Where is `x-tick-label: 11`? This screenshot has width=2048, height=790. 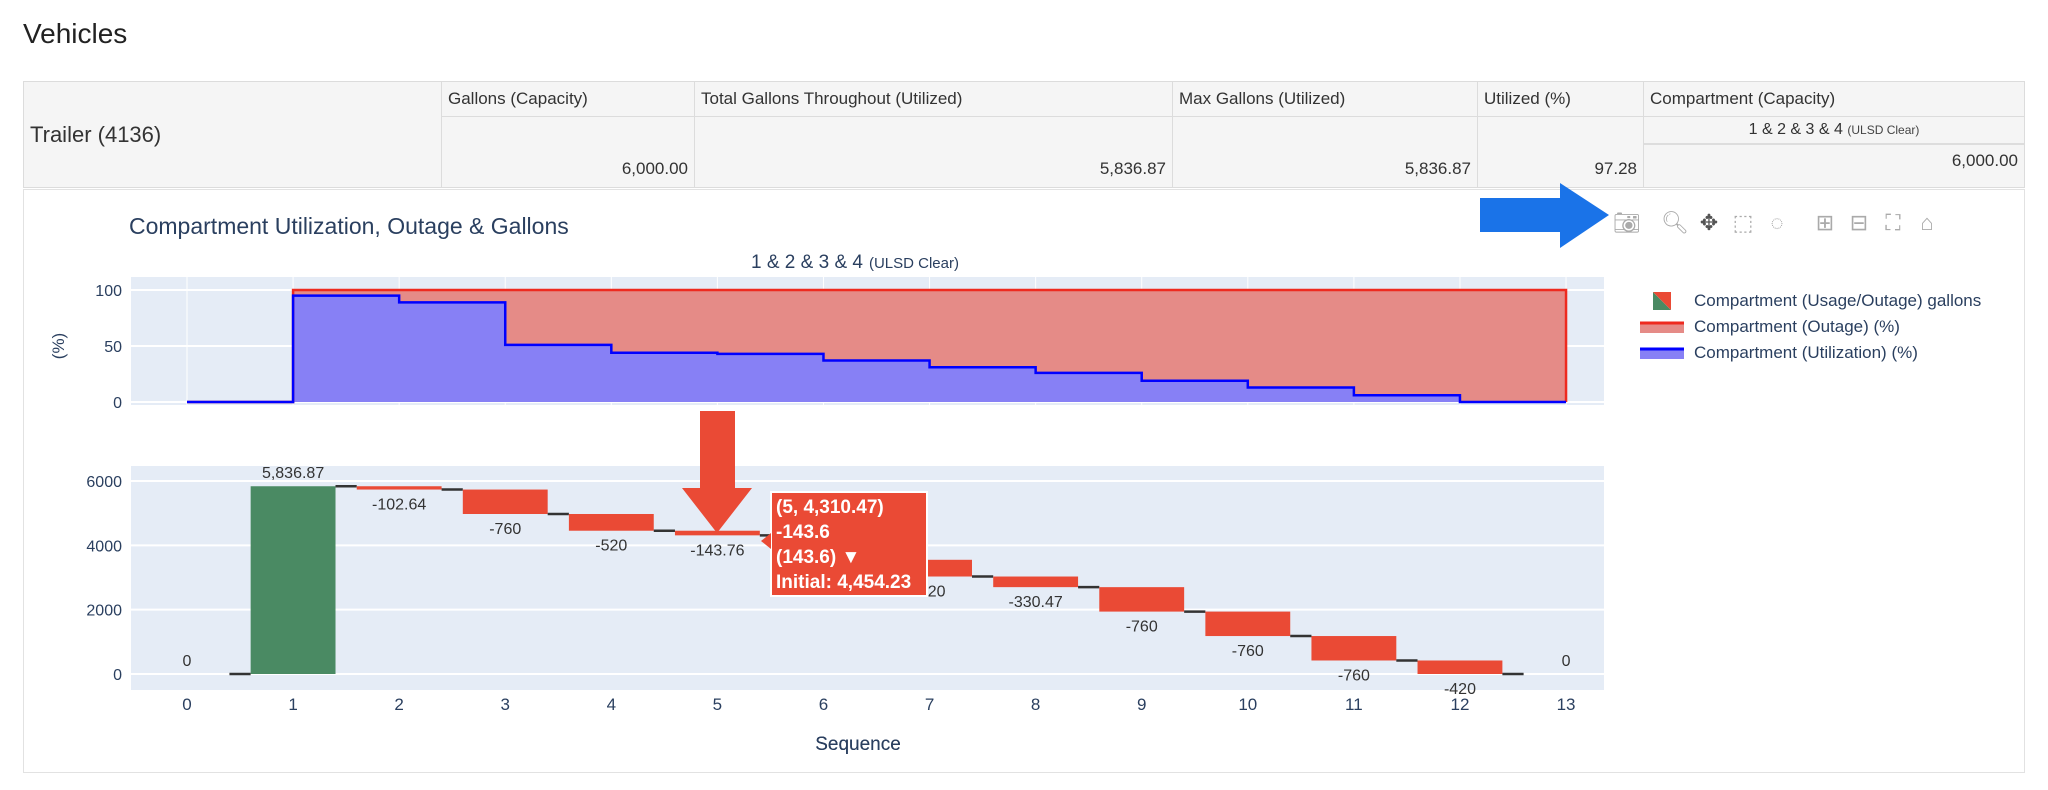 x-tick-label: 11 is located at coordinates (1354, 704).